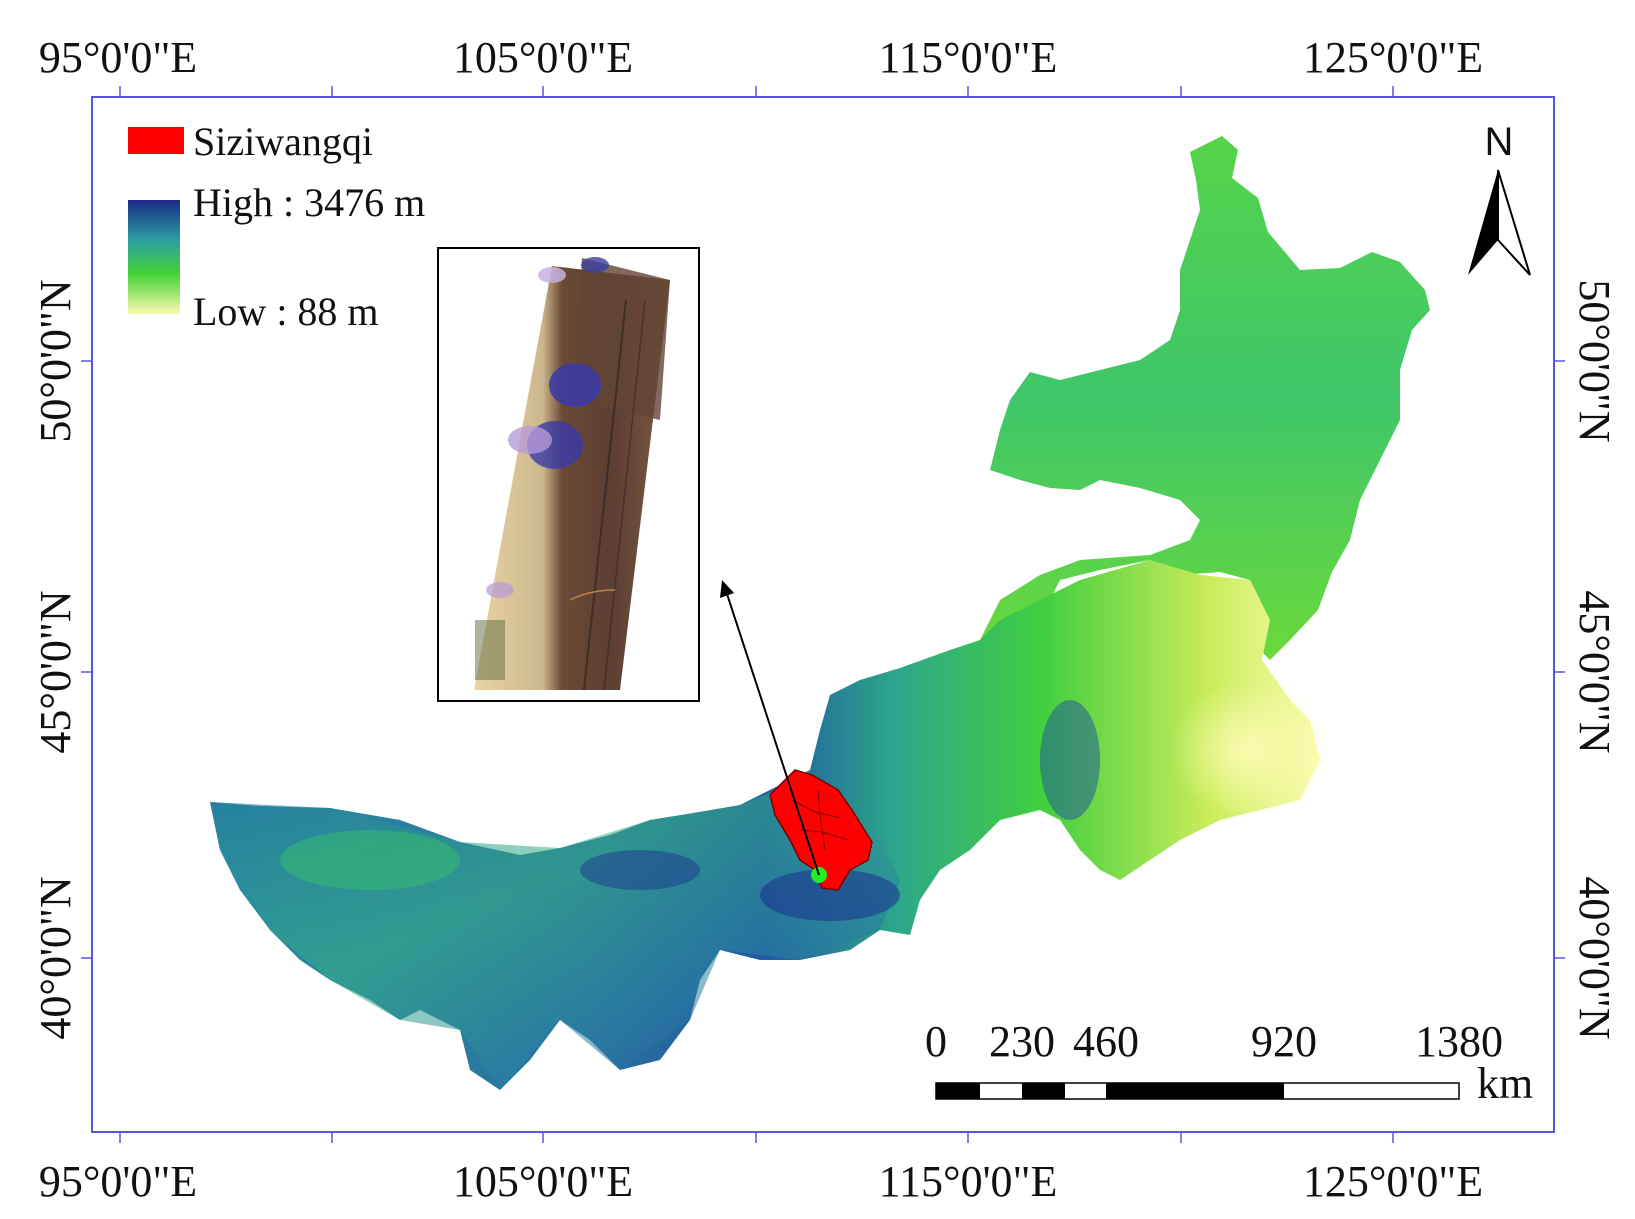 The width and height of the screenshot is (1635, 1219). What do you see at coordinates (1393, 57) in the screenshot?
I see `lon-label-top-125: 125°0'0"E` at bounding box center [1393, 57].